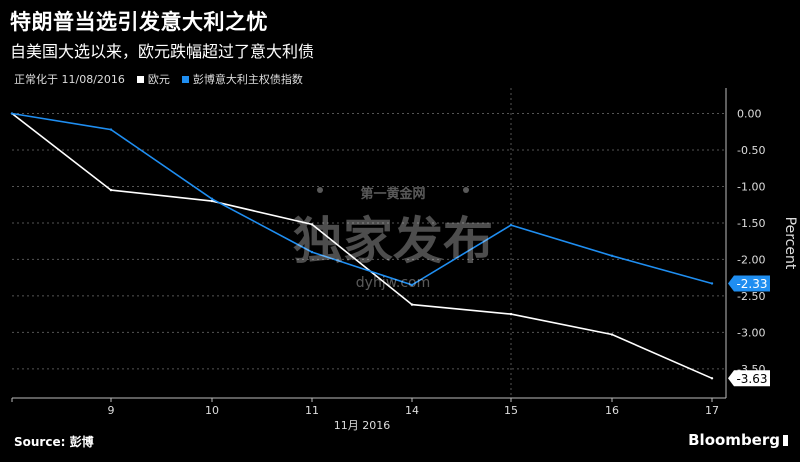  What do you see at coordinates (320, 190) in the screenshot?
I see `watermark-star-left` at bounding box center [320, 190].